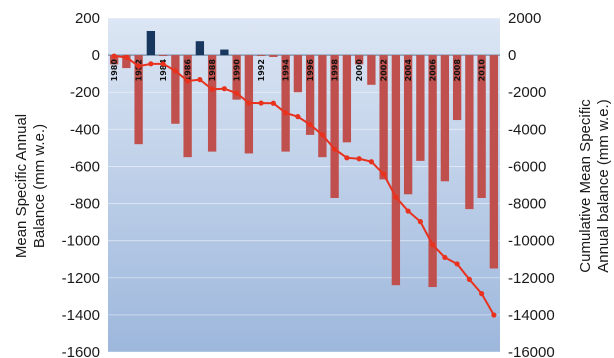 This screenshot has height=358, width=614. I want to click on year-label: 2000, so click(359, 70).